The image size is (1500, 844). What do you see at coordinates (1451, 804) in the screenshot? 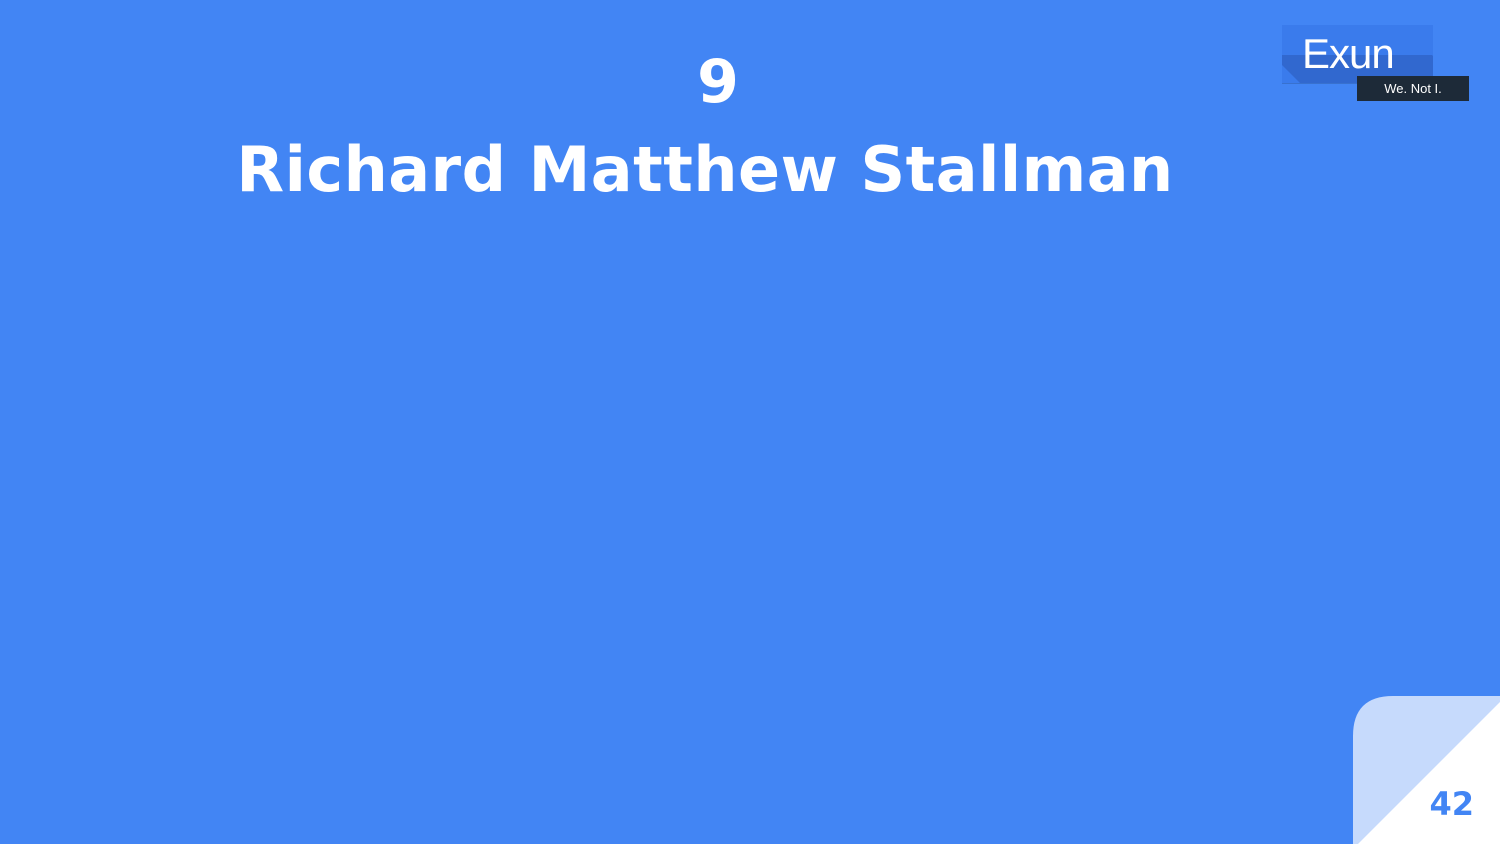
I see `page-number: 42` at bounding box center [1451, 804].